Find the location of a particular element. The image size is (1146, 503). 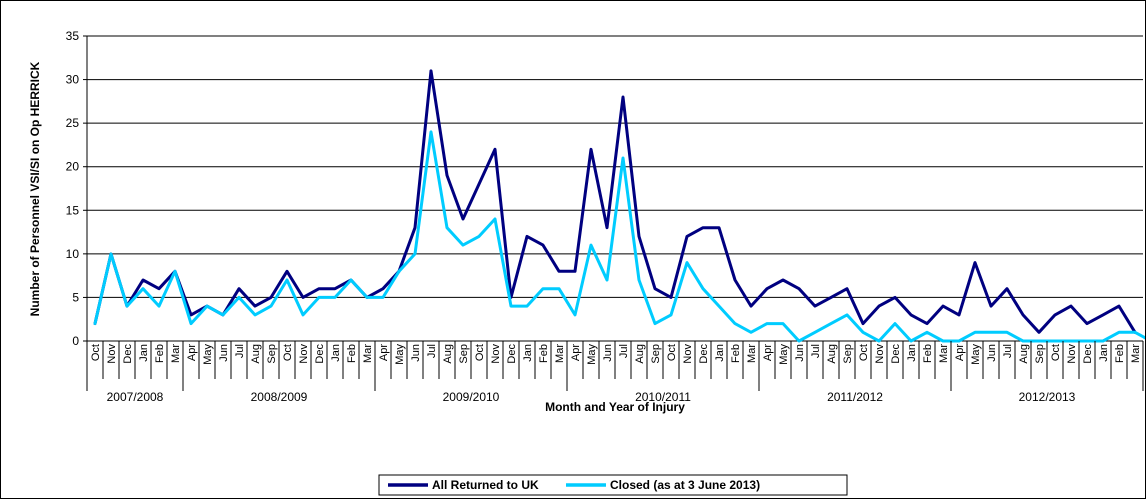

y-tick-label: 35 is located at coordinates (73, 36).